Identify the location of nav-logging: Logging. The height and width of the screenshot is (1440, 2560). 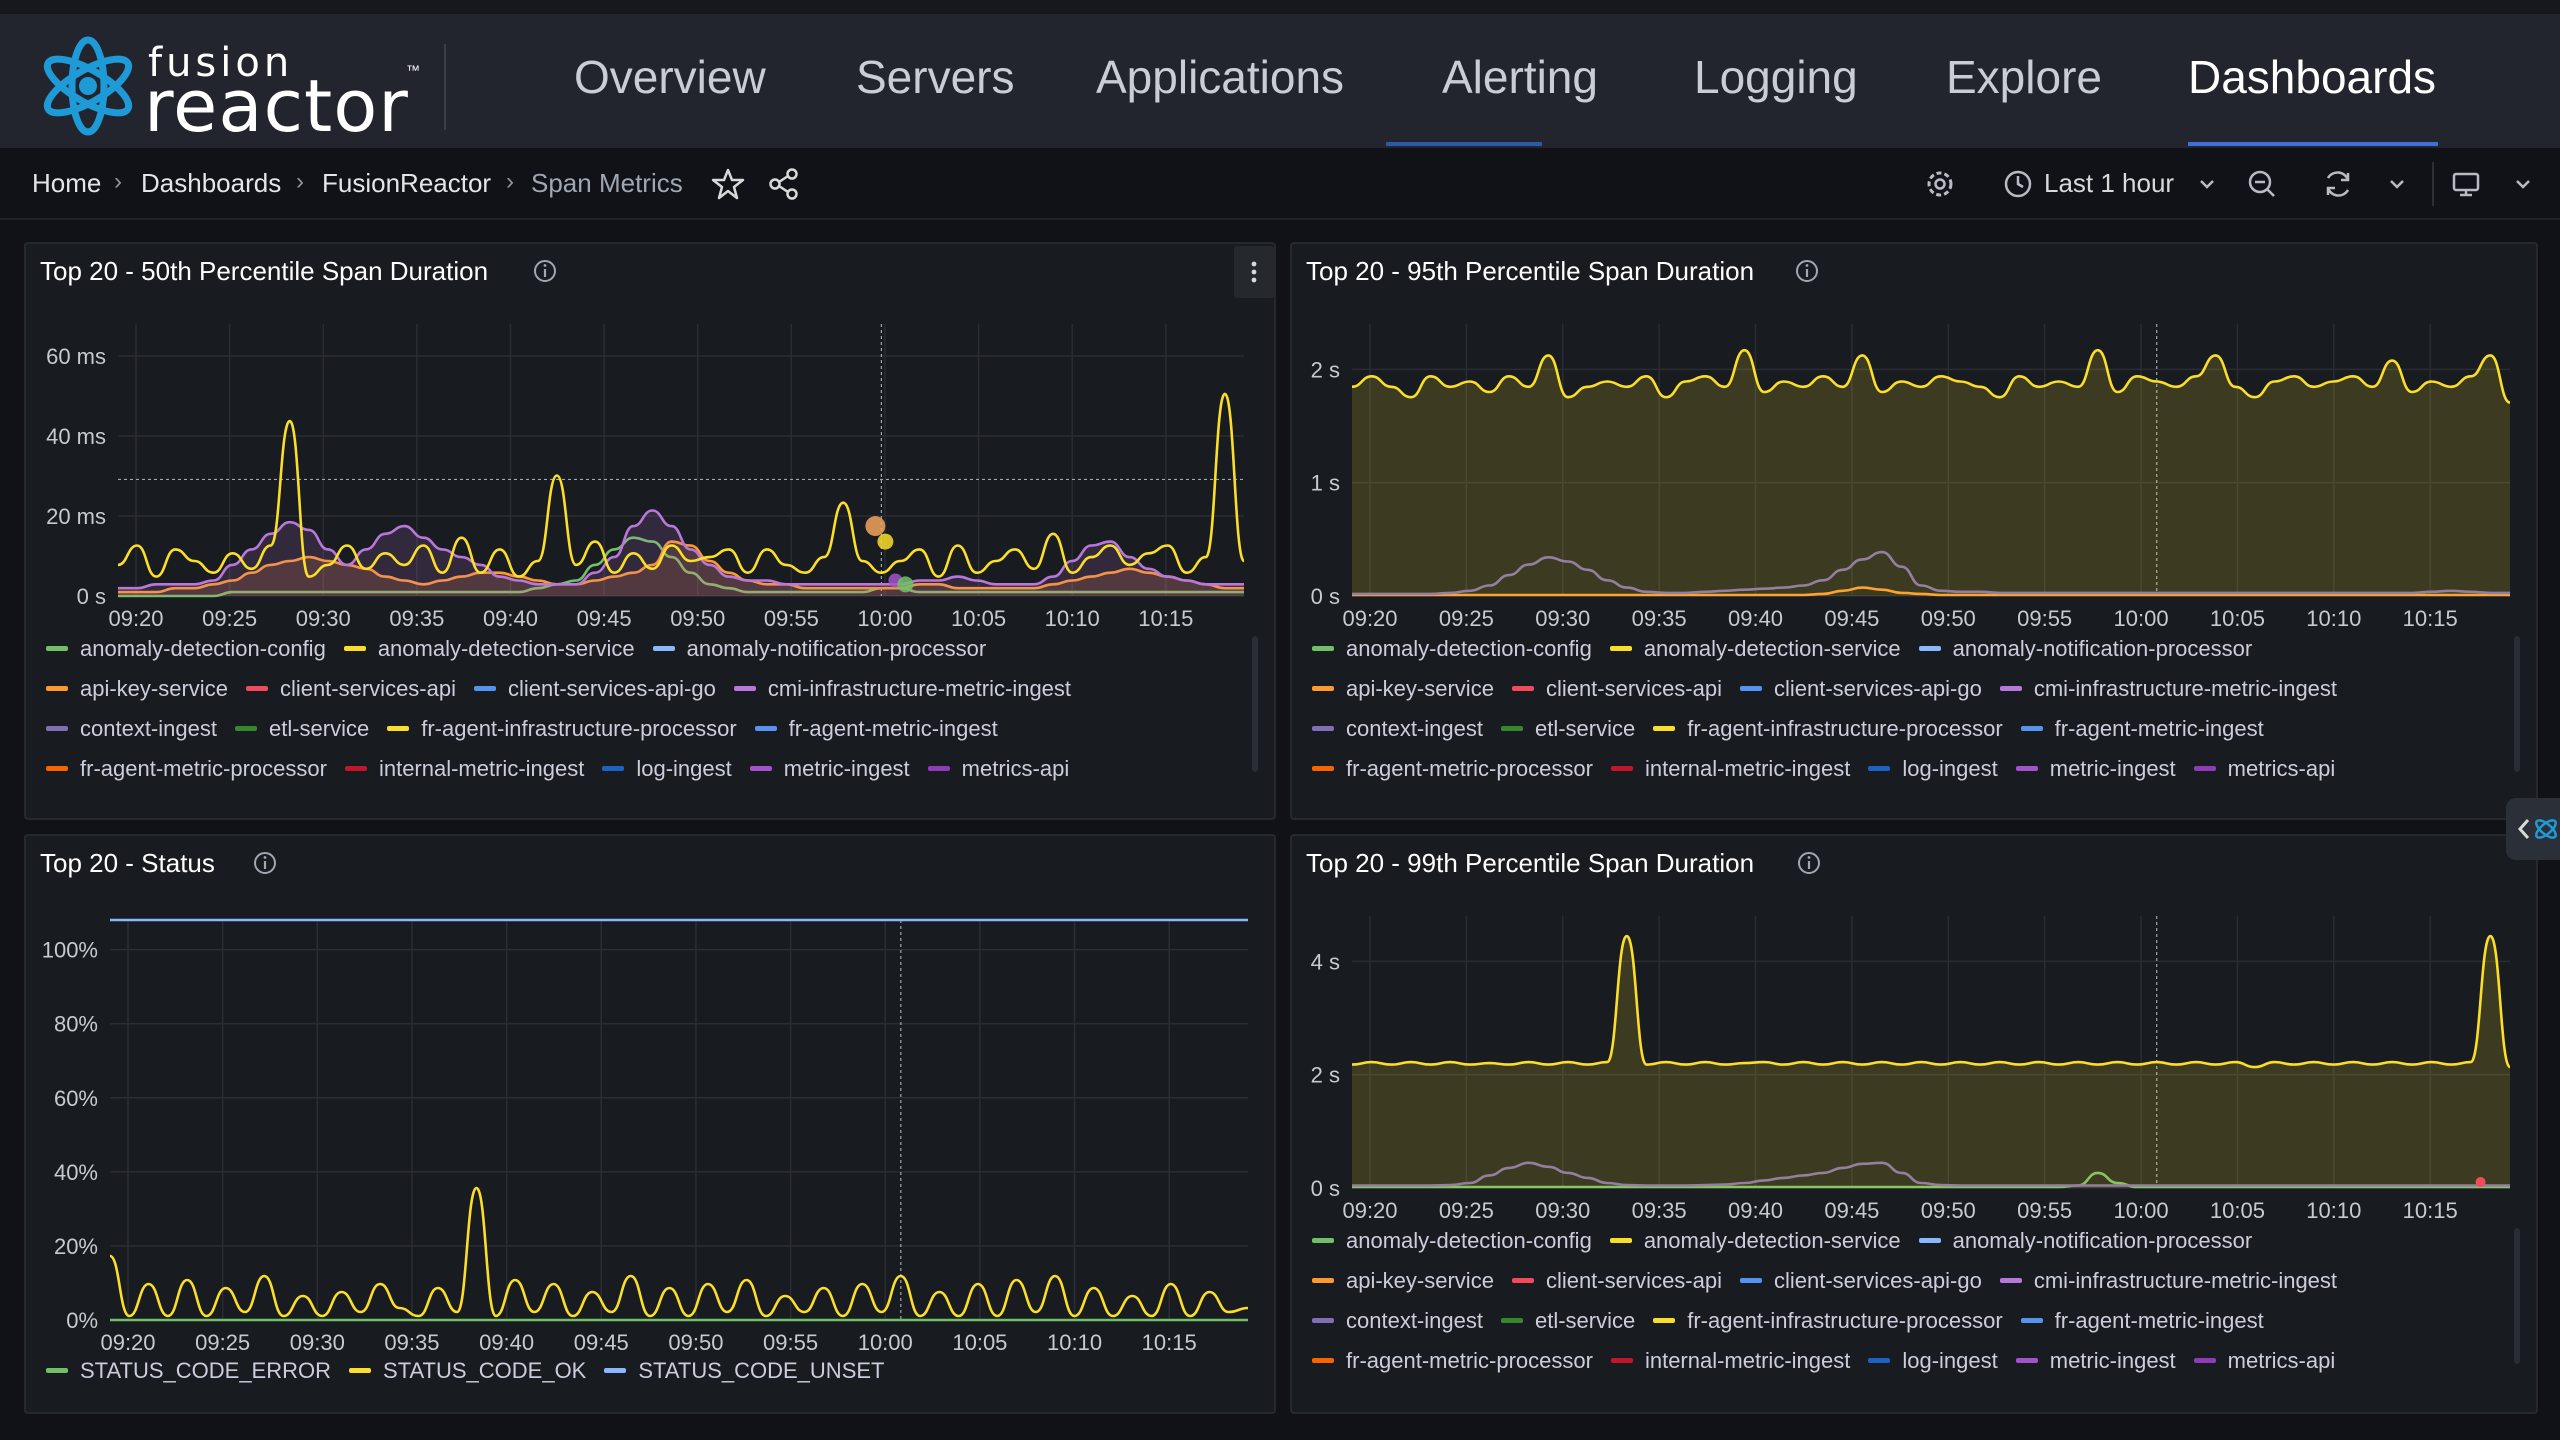
(1776, 77).